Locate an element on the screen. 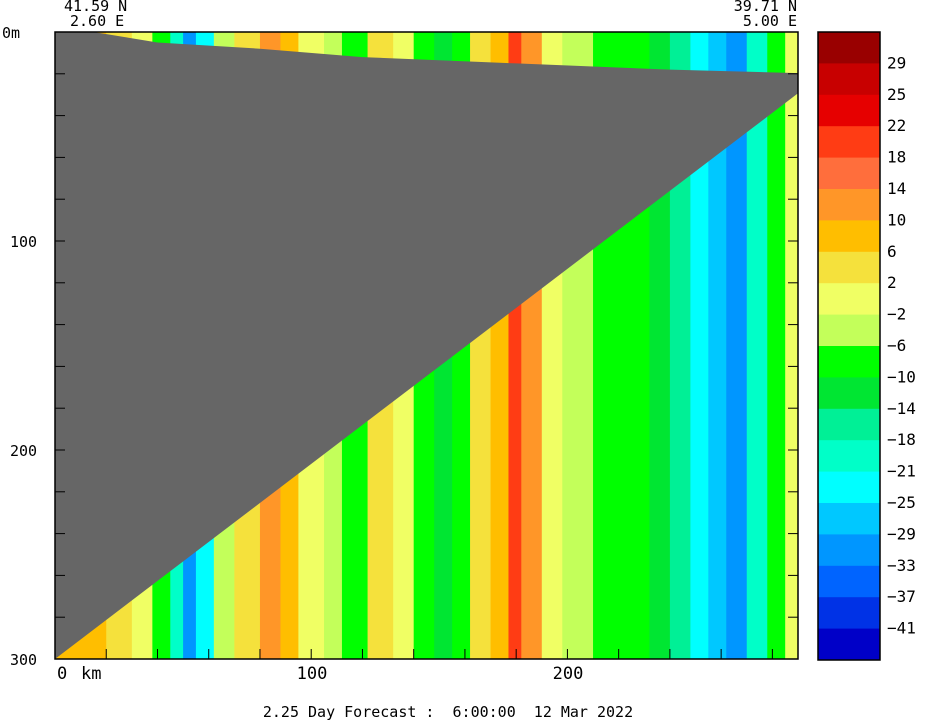 Image resolution: width=930 pixels, height=721 pixels. colorbar-label: −25 is located at coordinates (901, 502).